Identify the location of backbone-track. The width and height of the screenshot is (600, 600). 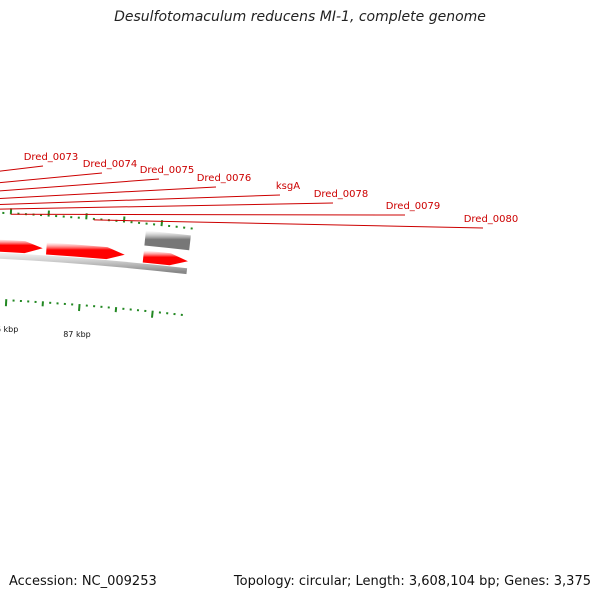
(94, 263).